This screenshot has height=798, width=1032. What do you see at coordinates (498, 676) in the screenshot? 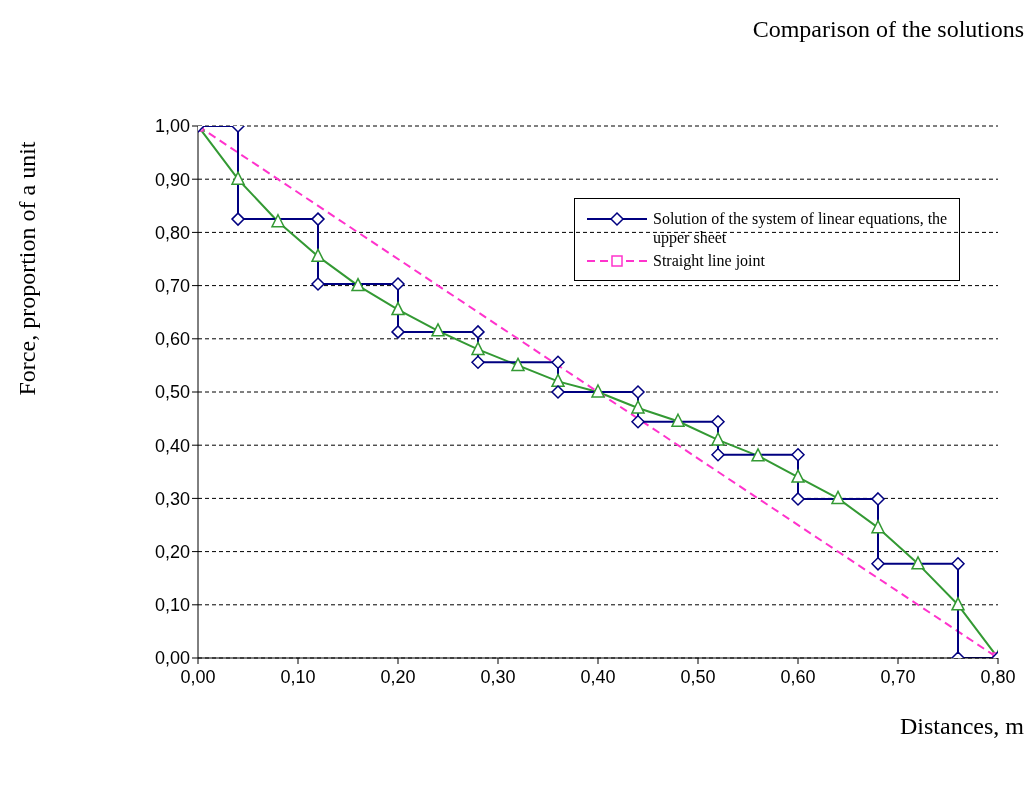
I see `x-tick-label: 0,30` at bounding box center [498, 676].